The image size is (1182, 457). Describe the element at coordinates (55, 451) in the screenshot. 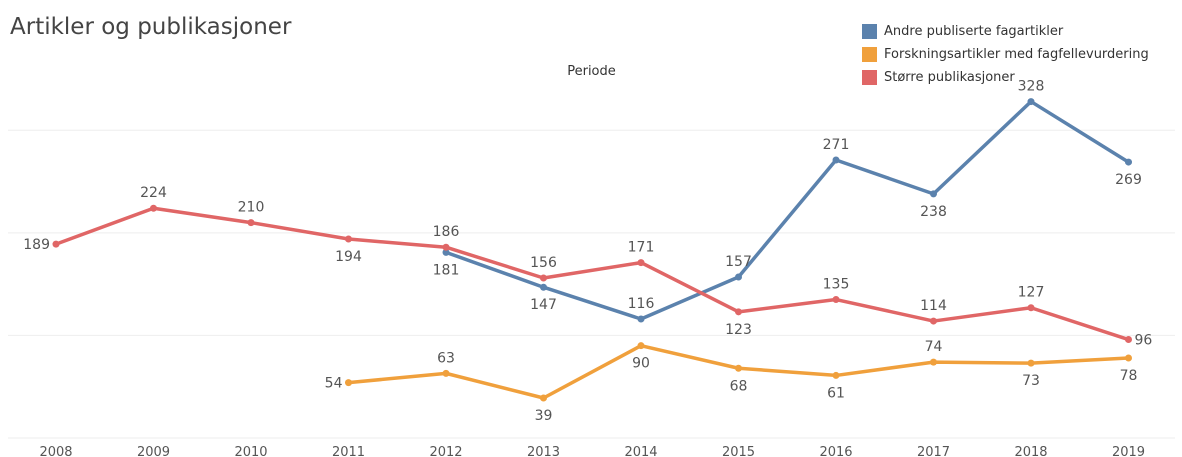

I see `x-tick-label: 2008` at that location.